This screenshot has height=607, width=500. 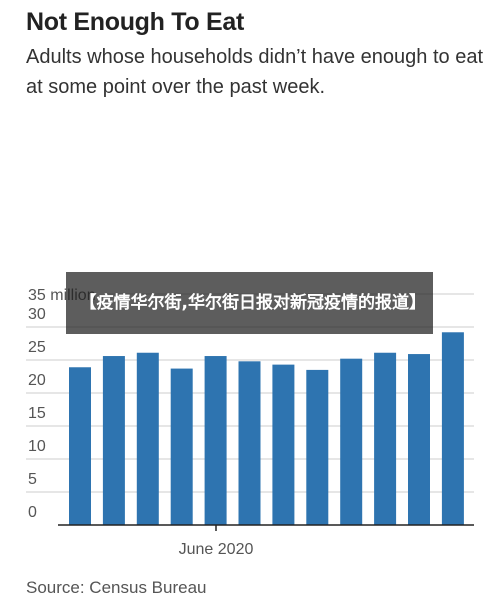 I want to click on y-tick-label: 20, so click(x=37, y=380).